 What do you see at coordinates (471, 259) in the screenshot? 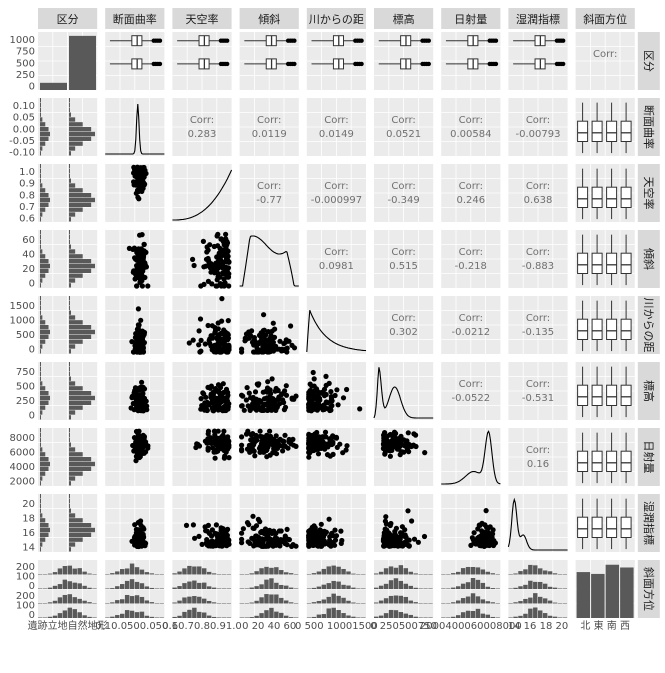
I see `panel-4-7: Corr: -0.218` at bounding box center [471, 259].